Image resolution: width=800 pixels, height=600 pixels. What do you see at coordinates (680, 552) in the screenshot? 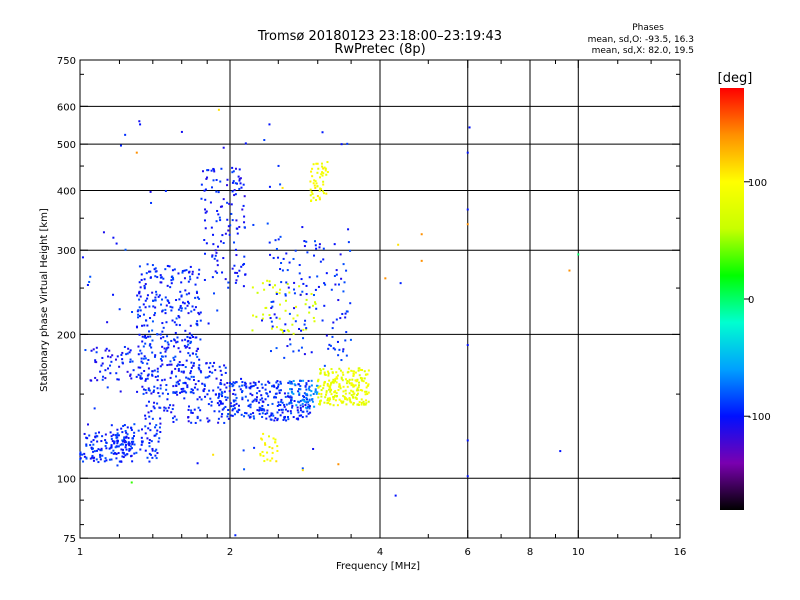
I see `x-tick-label: 16` at bounding box center [680, 552].